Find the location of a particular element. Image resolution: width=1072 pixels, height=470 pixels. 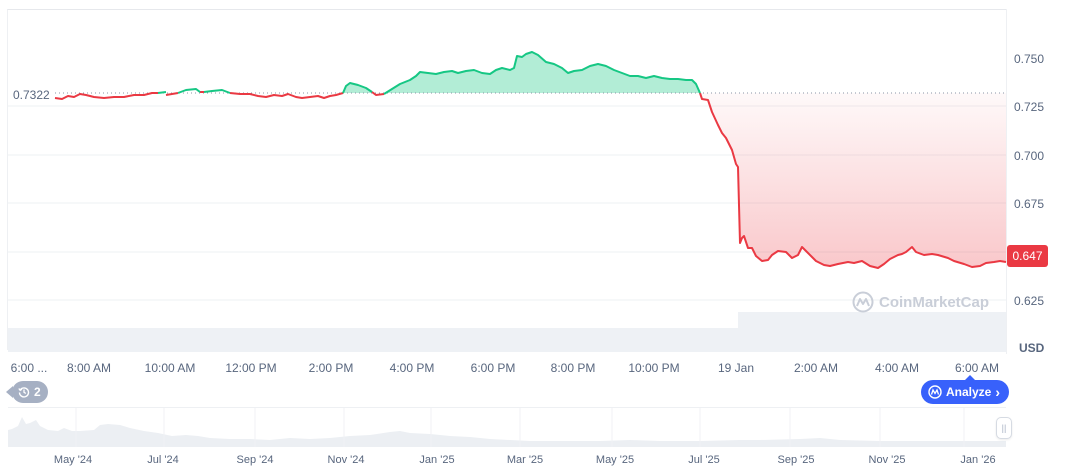

navigator-grid is located at coordinates (520, 427).